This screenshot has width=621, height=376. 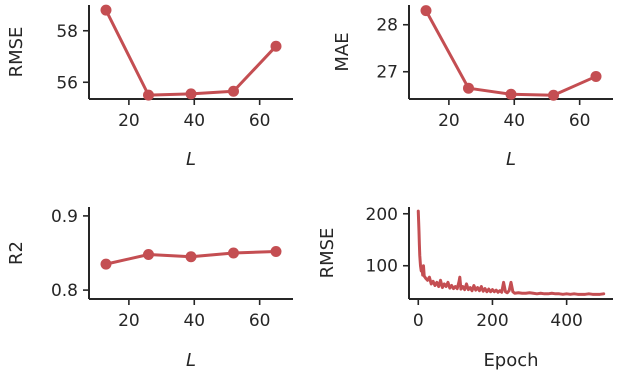 What do you see at coordinates (387, 73) in the screenshot?
I see `y-tick-label: 27` at bounding box center [387, 73].